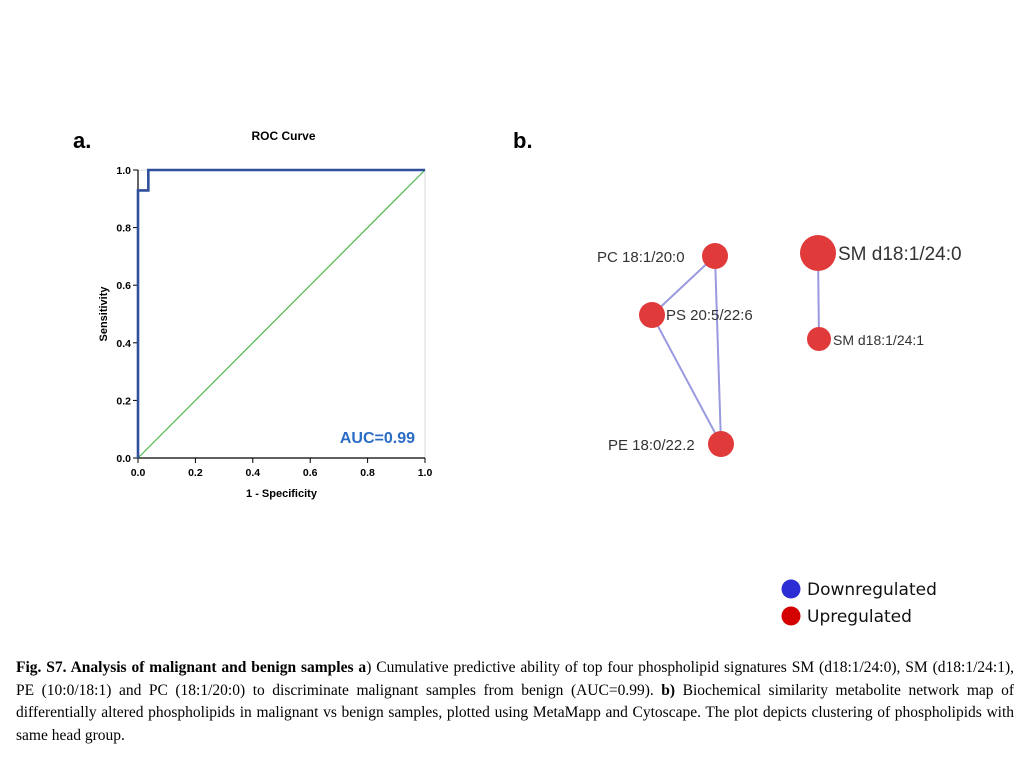 The image size is (1024, 768). I want to click on x-tick-label: 0.8, so click(367, 473).